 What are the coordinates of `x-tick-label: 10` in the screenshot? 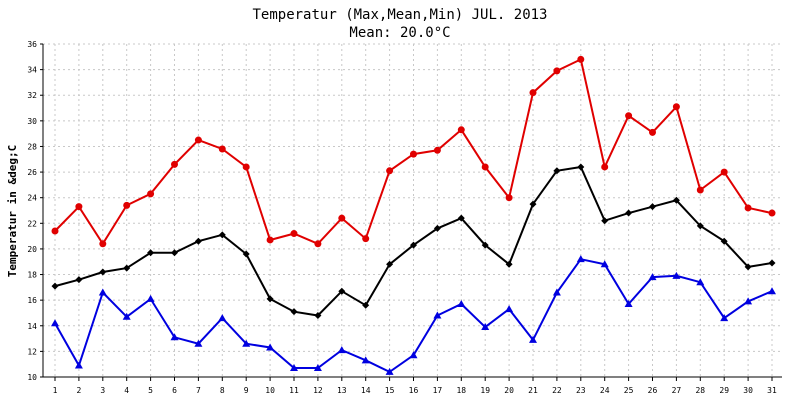 It's located at (270, 390).